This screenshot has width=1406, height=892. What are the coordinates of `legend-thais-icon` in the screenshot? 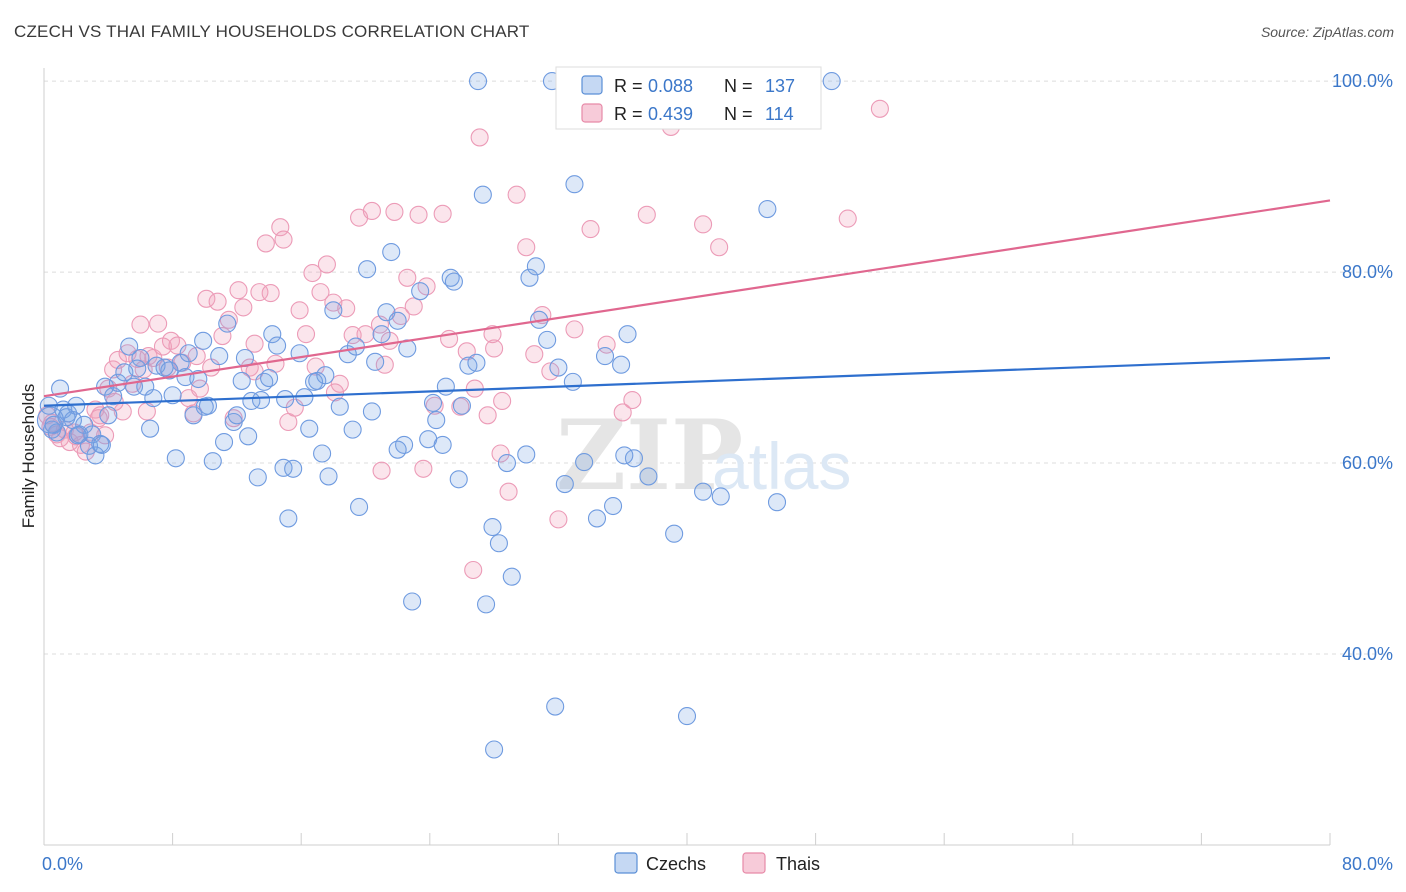 It's located at (754, 863).